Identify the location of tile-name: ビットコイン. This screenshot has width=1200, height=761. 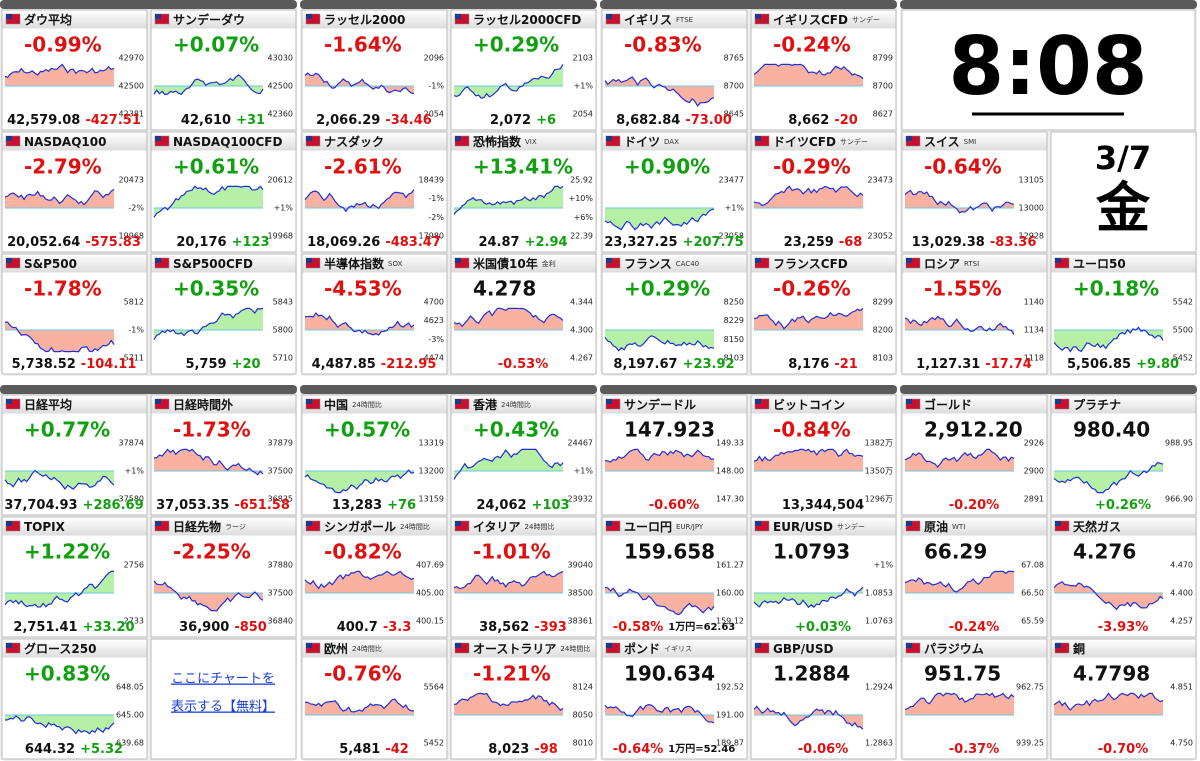
(809, 404).